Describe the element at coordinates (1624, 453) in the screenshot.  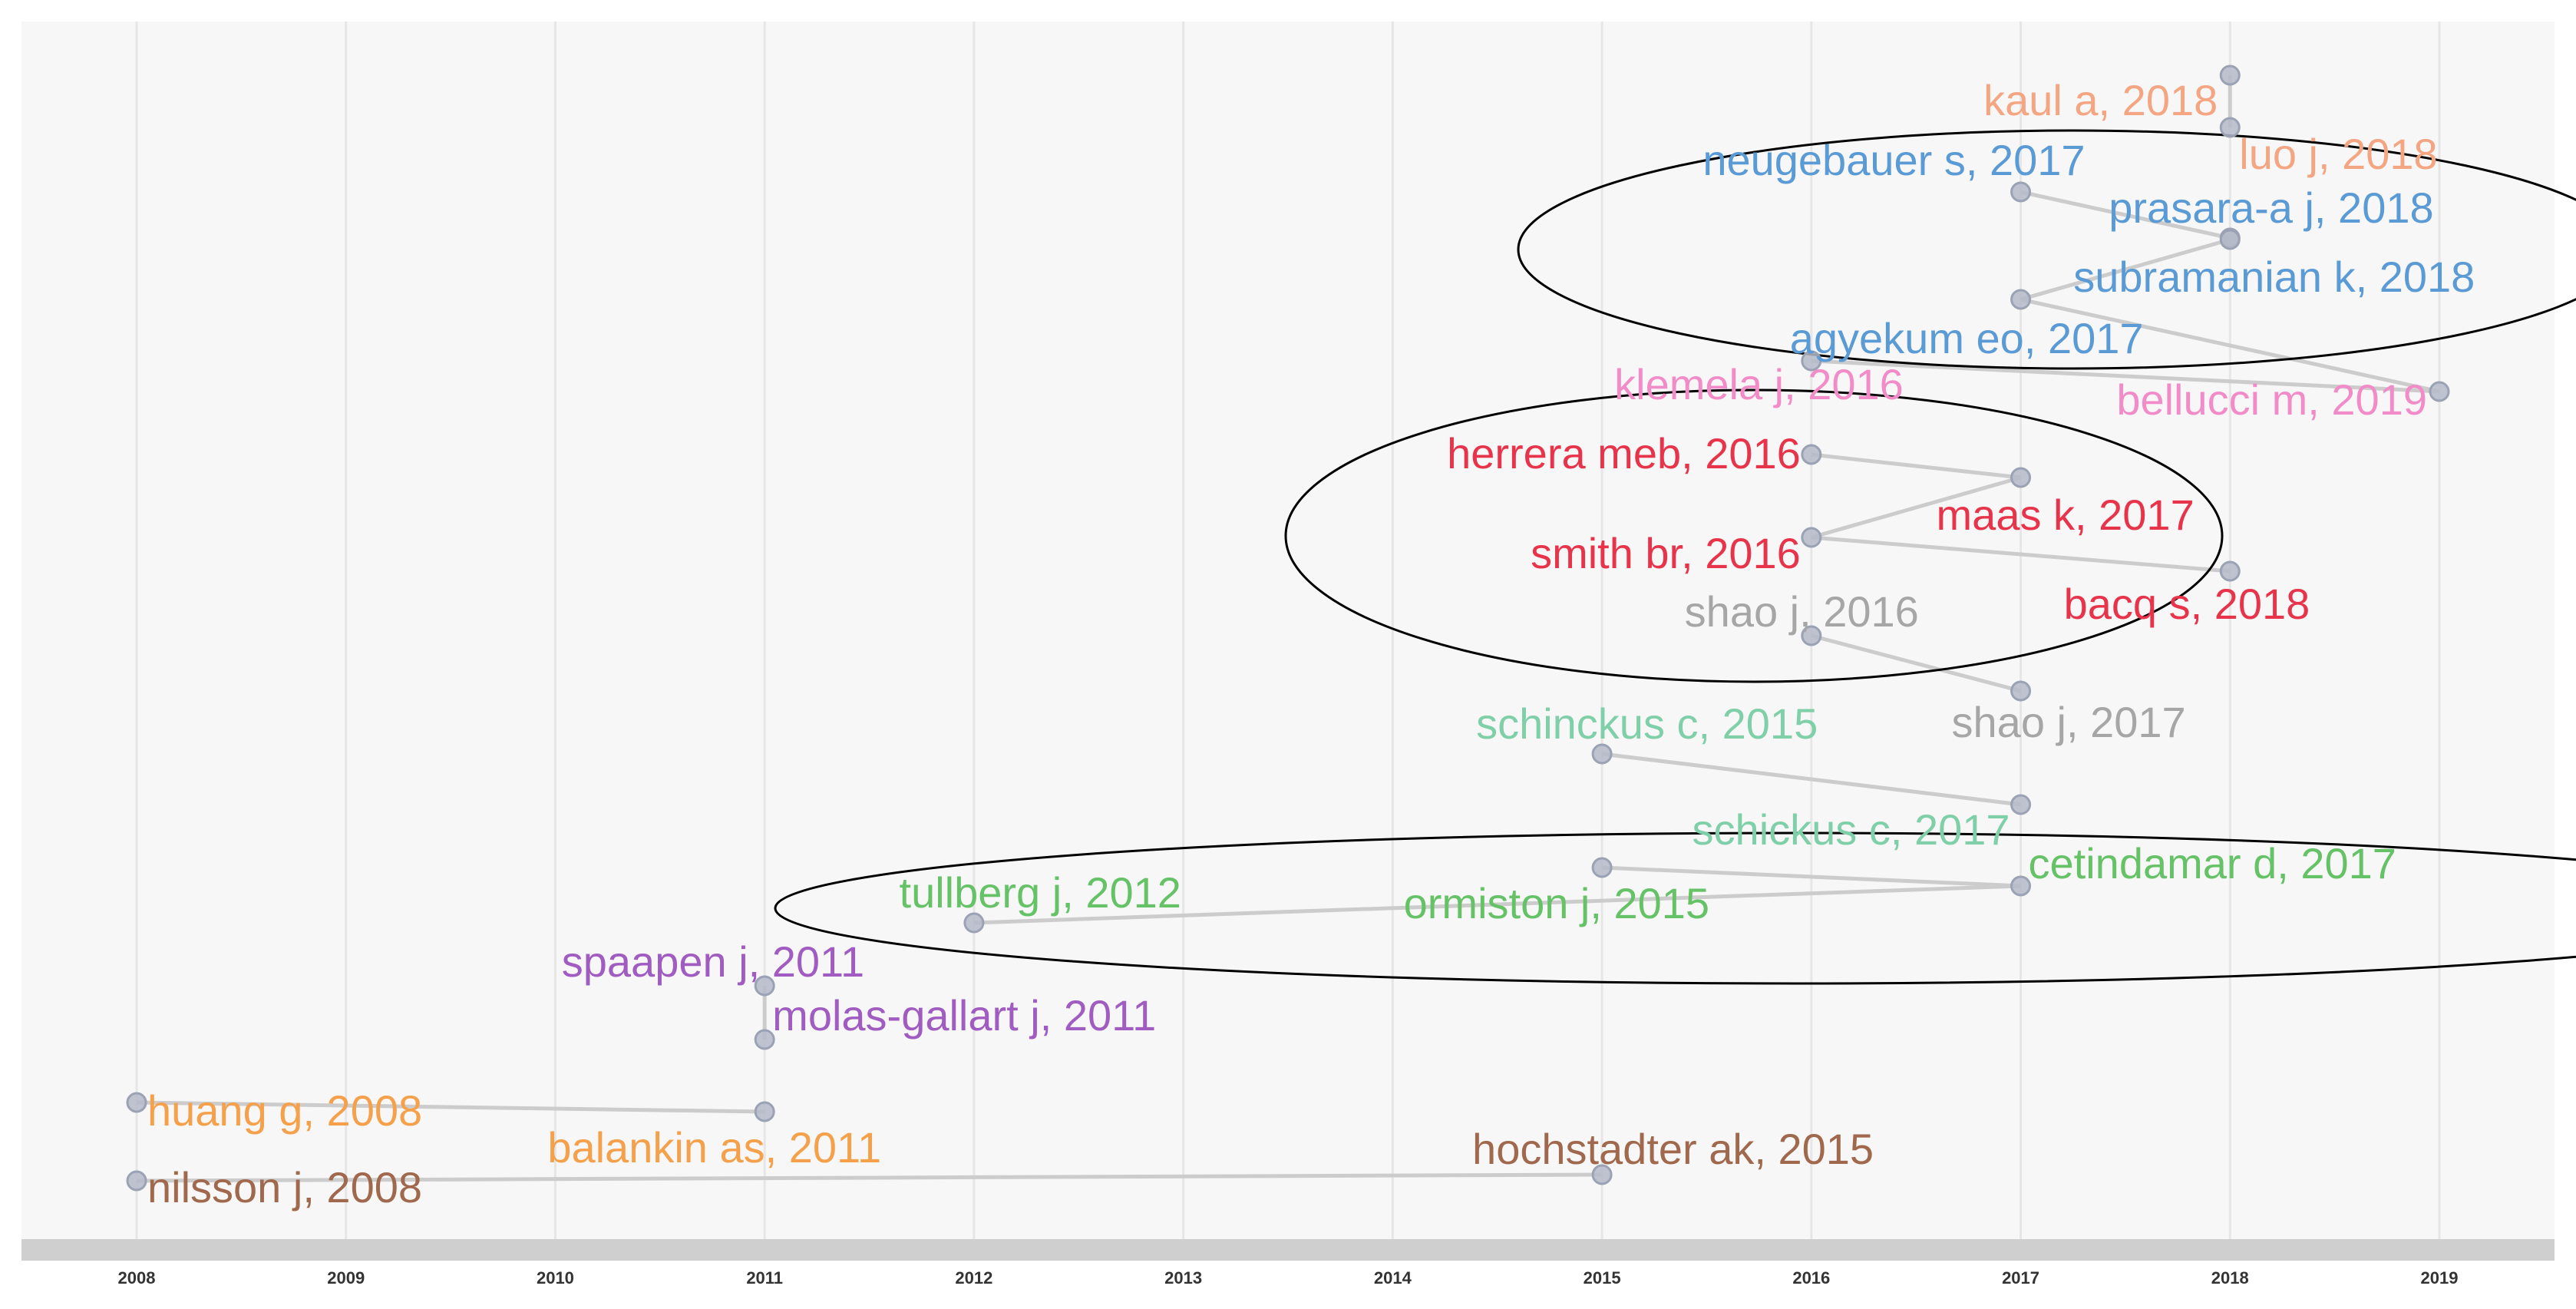
I see `label-herrera-meb-2016: herrera meb, 2016` at that location.